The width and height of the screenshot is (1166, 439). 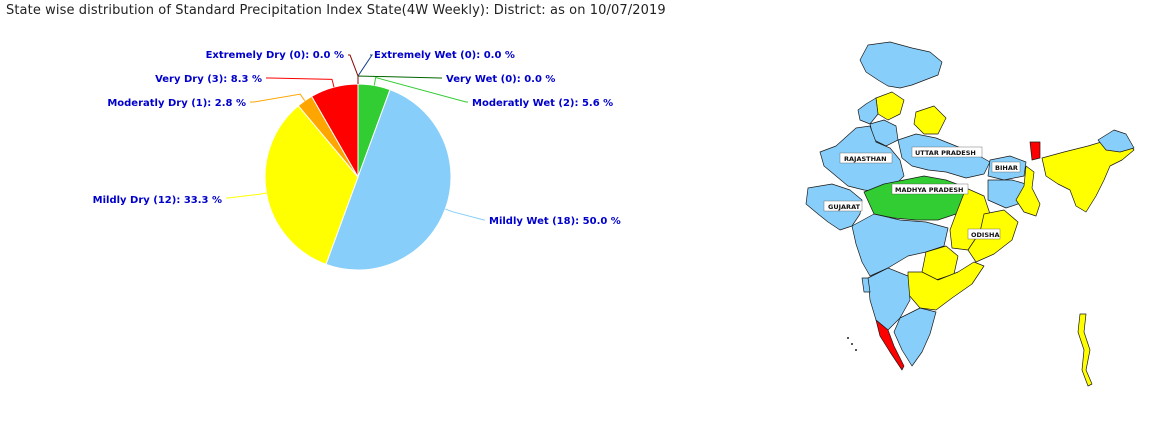 What do you see at coordinates (946, 286) in the screenshot?
I see `map-state-andhra-pradesh` at bounding box center [946, 286].